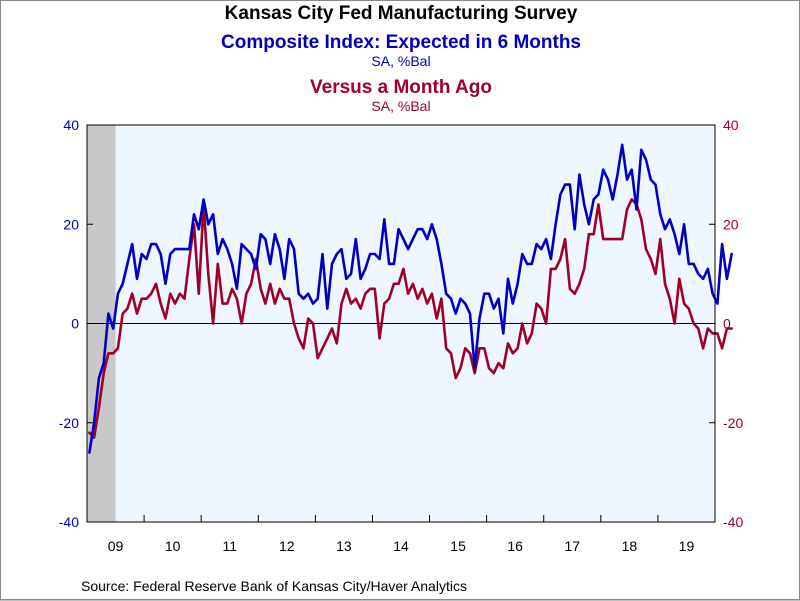 Image resolution: width=800 pixels, height=601 pixels. I want to click on left-tick-label: -40, so click(69, 522).